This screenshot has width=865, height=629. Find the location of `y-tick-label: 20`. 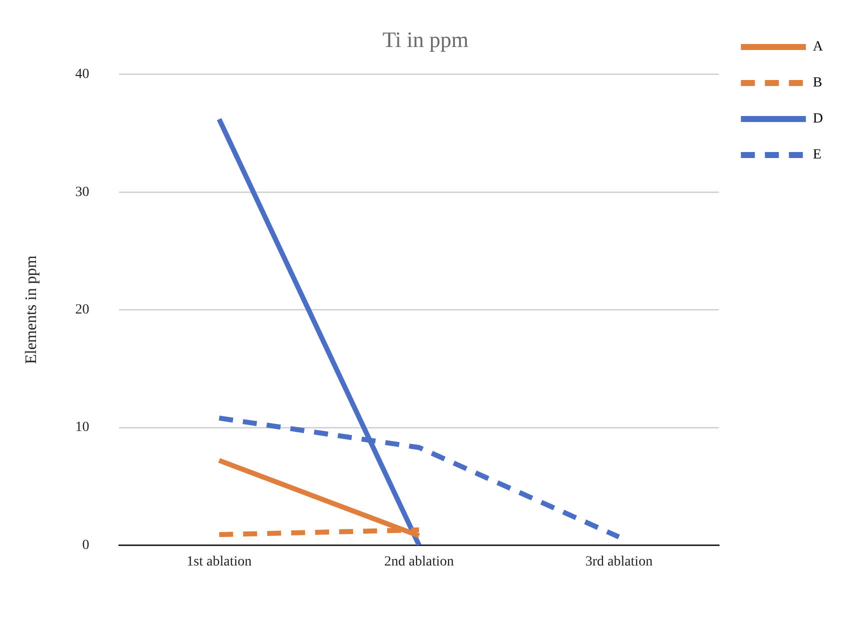

y-tick-label: 20 is located at coordinates (82, 310).